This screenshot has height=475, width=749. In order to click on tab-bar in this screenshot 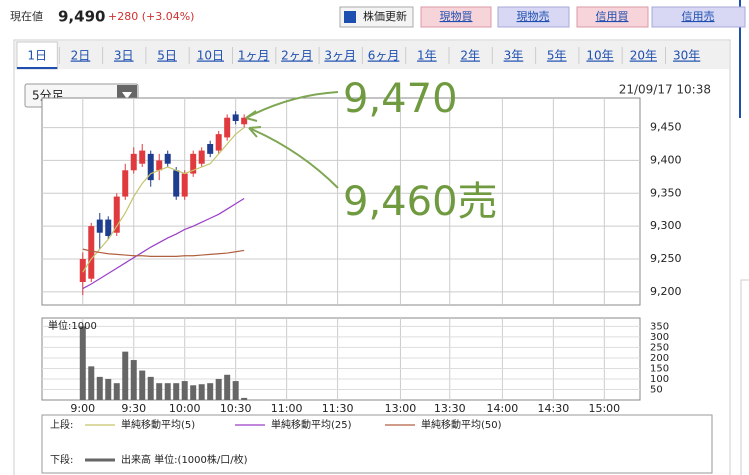, I will do `click(372, 55)`.